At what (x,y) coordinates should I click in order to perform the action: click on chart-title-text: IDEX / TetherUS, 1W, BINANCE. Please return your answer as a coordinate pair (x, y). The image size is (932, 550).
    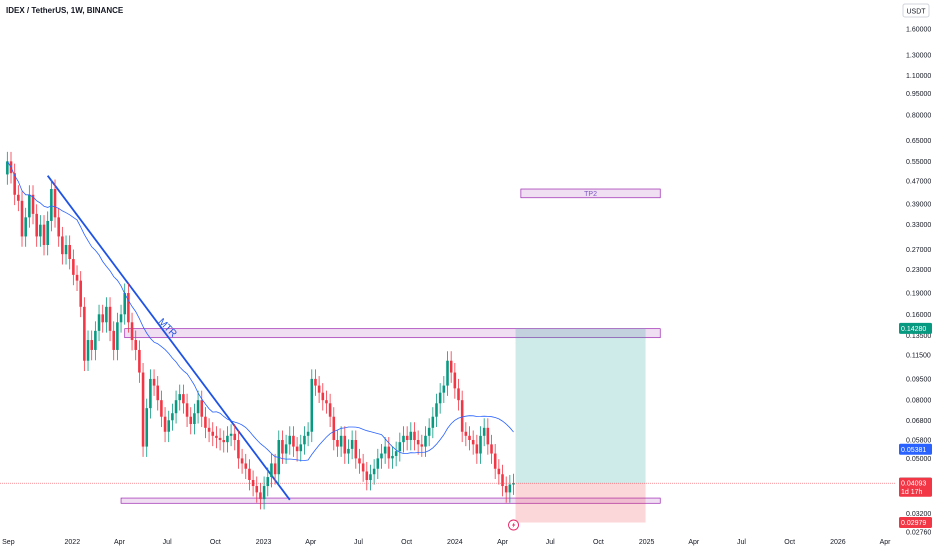
    Looking at the image, I should click on (65, 10).